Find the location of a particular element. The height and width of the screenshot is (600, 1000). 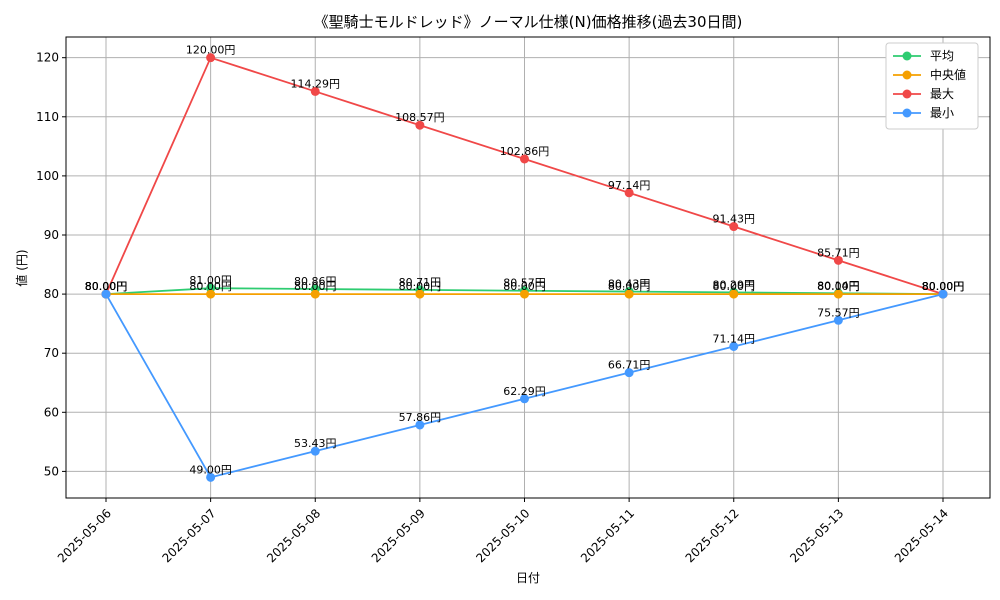

x-tick-label: 2025-05-08 is located at coordinates (293, 535).